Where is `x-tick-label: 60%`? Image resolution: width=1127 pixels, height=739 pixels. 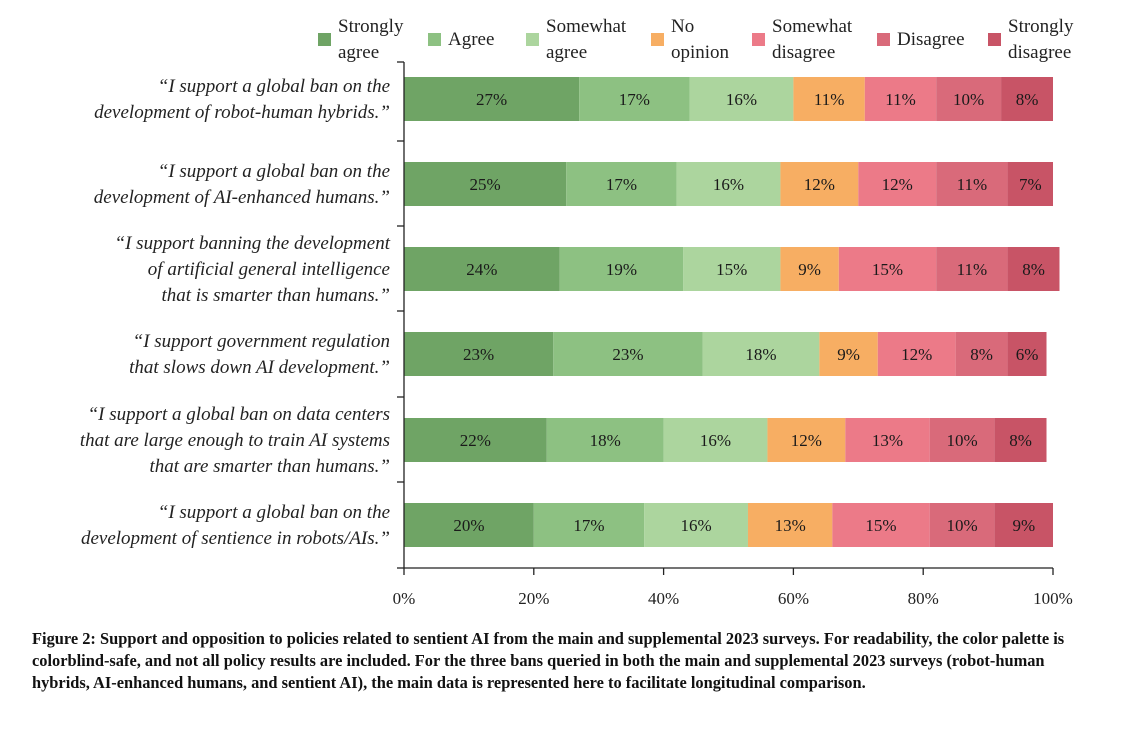
x-tick-label: 60% is located at coordinates (793, 598).